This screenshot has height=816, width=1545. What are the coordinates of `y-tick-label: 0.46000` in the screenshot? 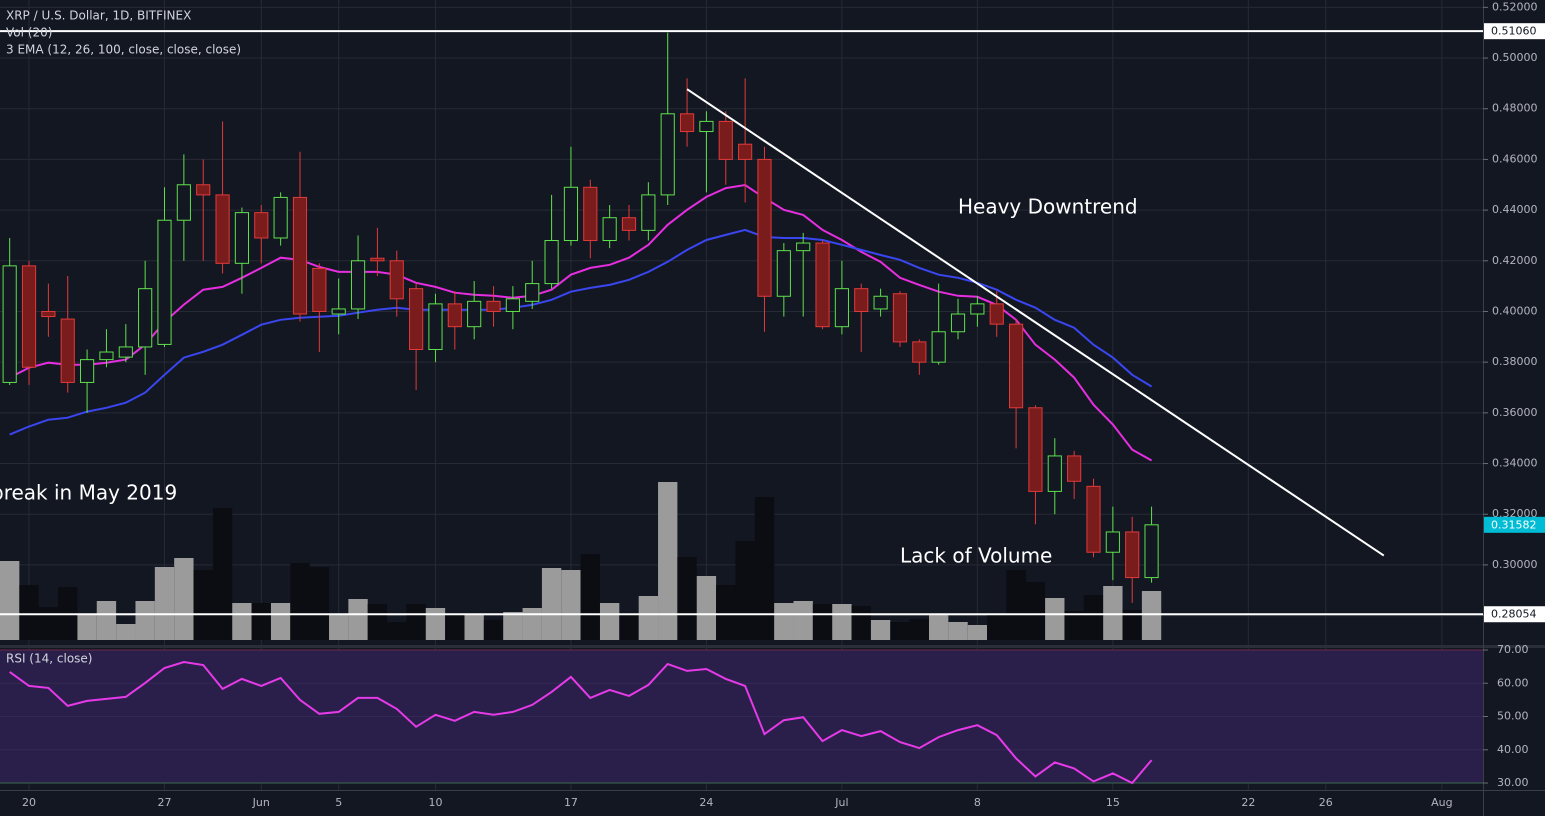 It's located at (1515, 158).